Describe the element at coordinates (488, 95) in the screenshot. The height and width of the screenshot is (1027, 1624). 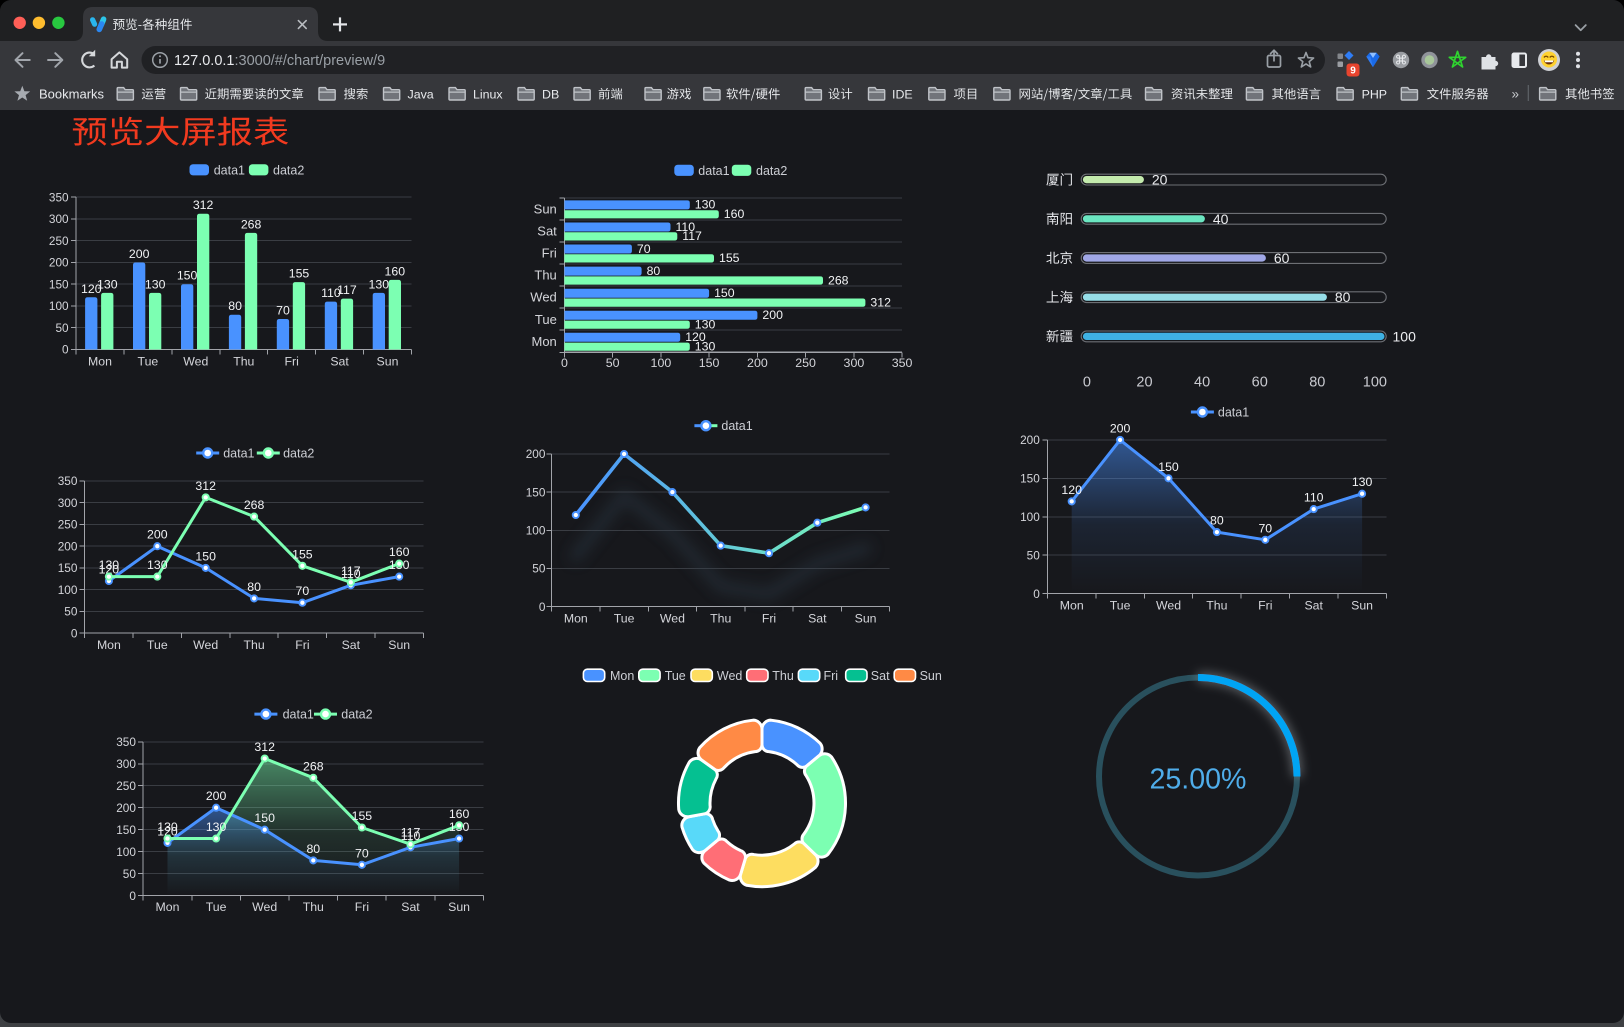
I see `svg-text: Linux` at that location.